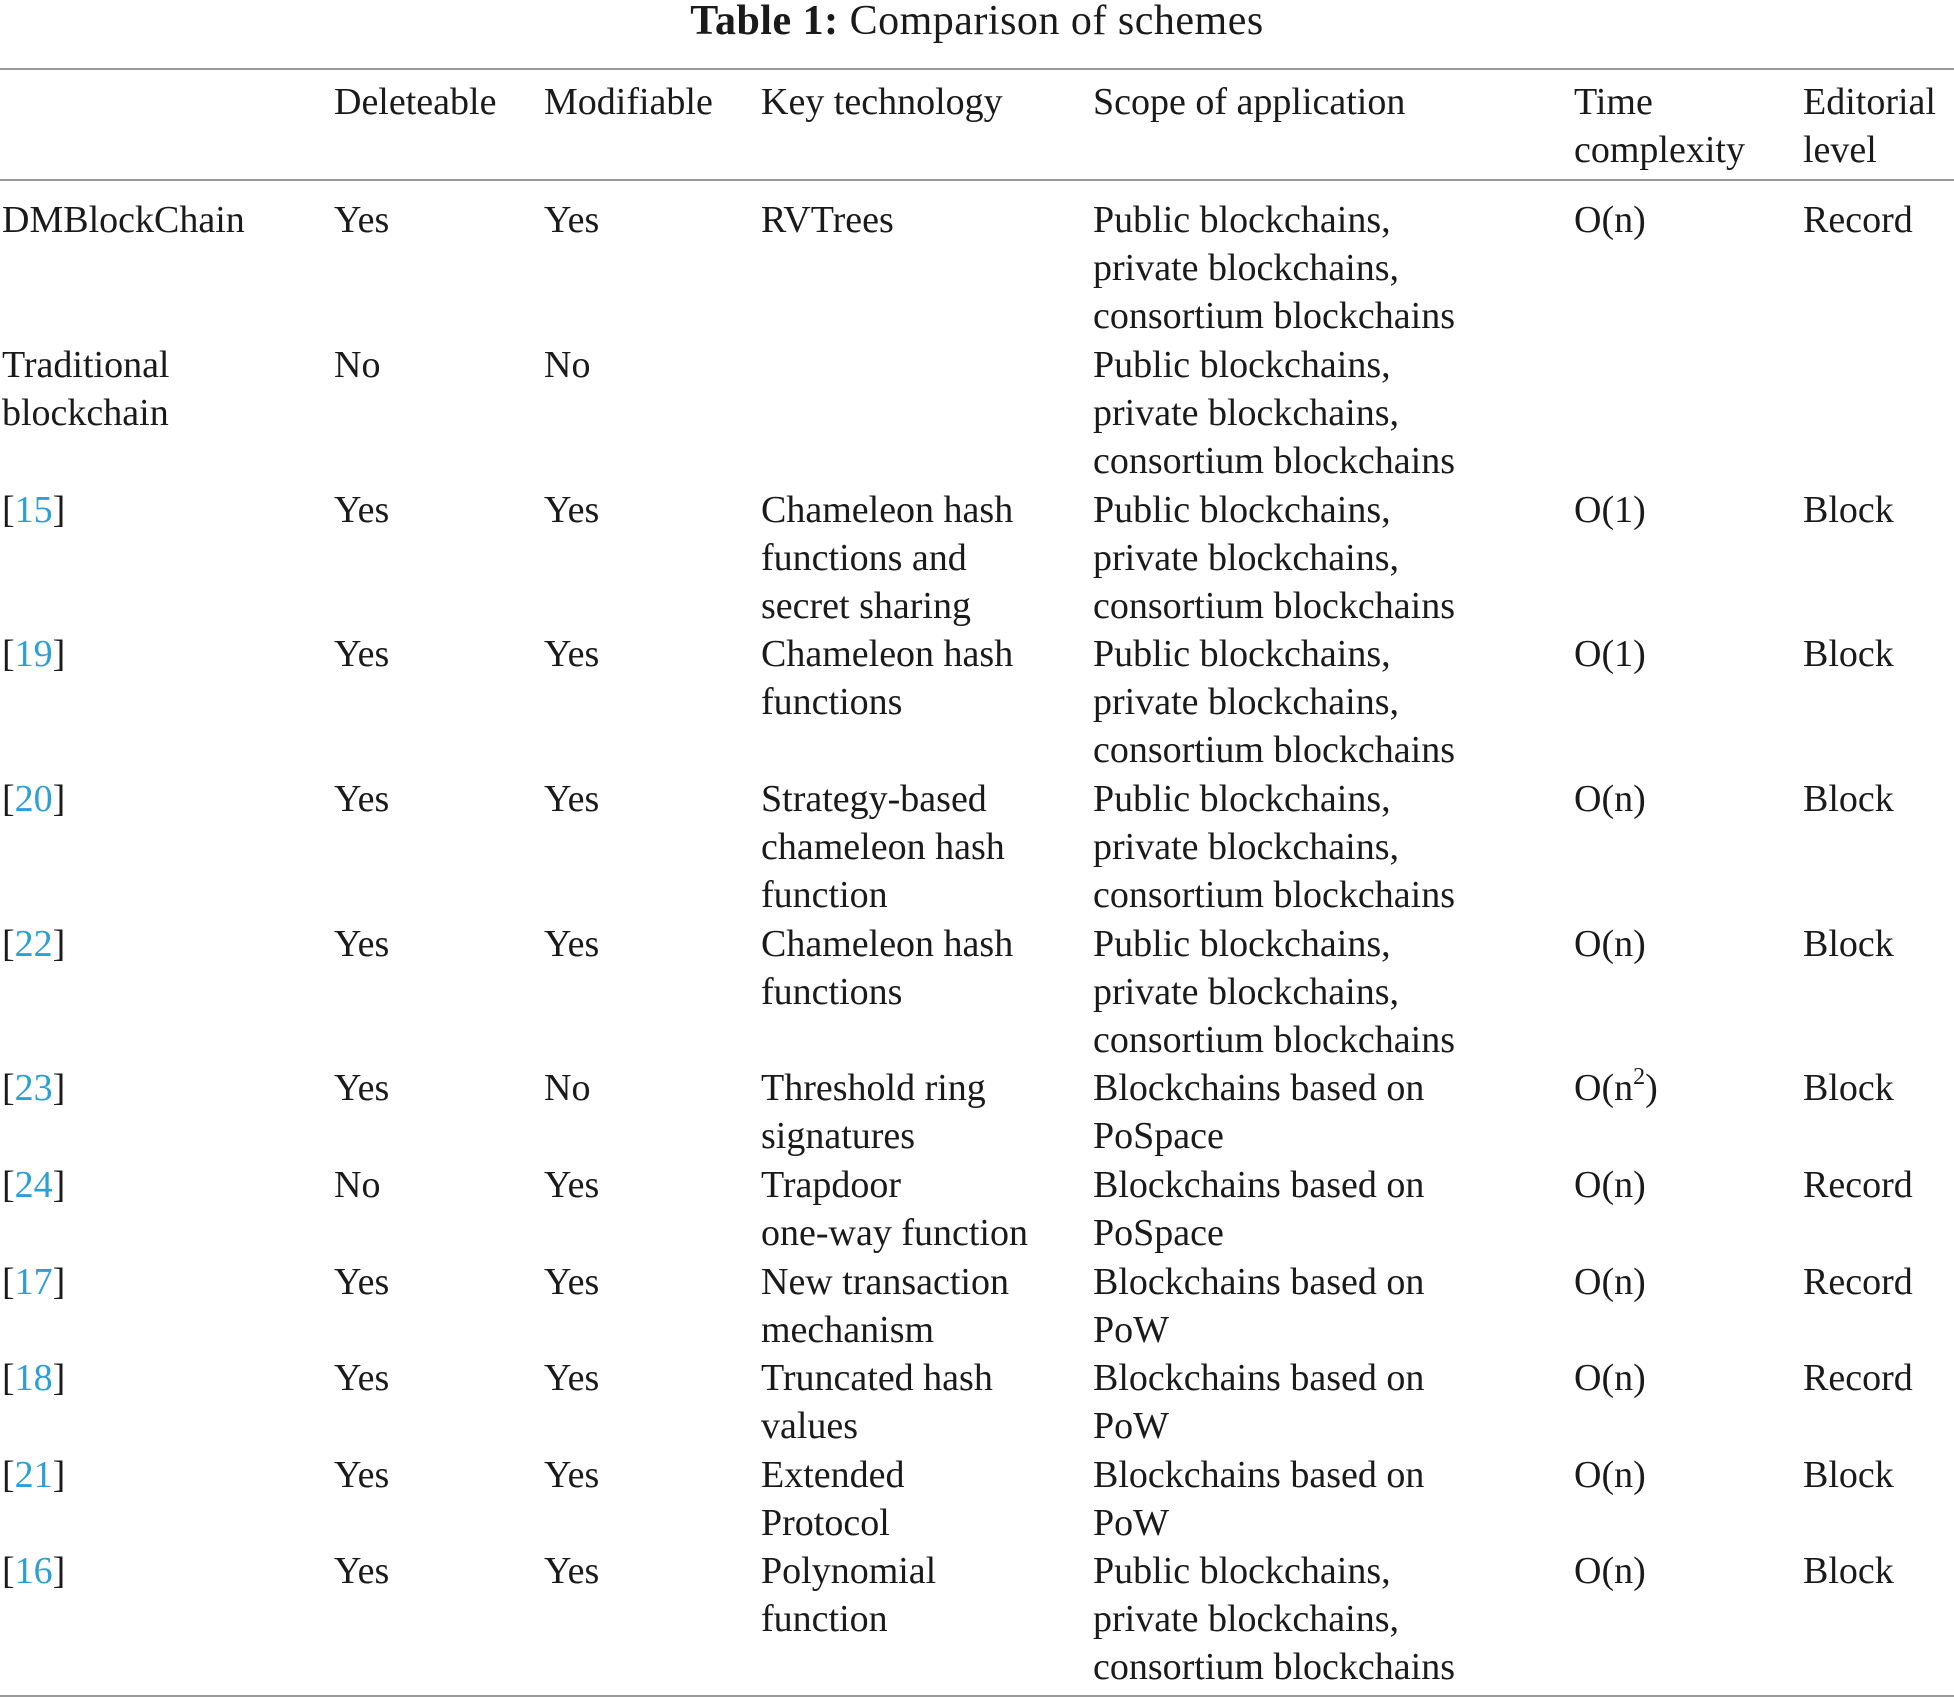  What do you see at coordinates (827, 220) in the screenshot?
I see `cell-key-technology: RVTrees` at bounding box center [827, 220].